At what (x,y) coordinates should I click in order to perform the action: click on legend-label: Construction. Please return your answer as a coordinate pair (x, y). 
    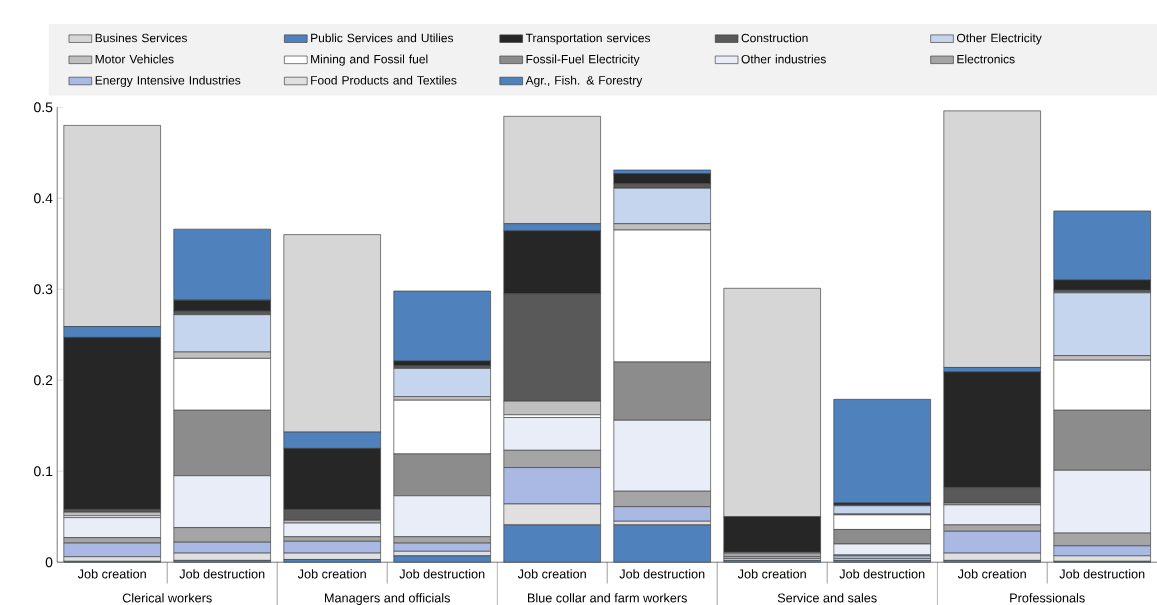
    Looking at the image, I should click on (774, 38).